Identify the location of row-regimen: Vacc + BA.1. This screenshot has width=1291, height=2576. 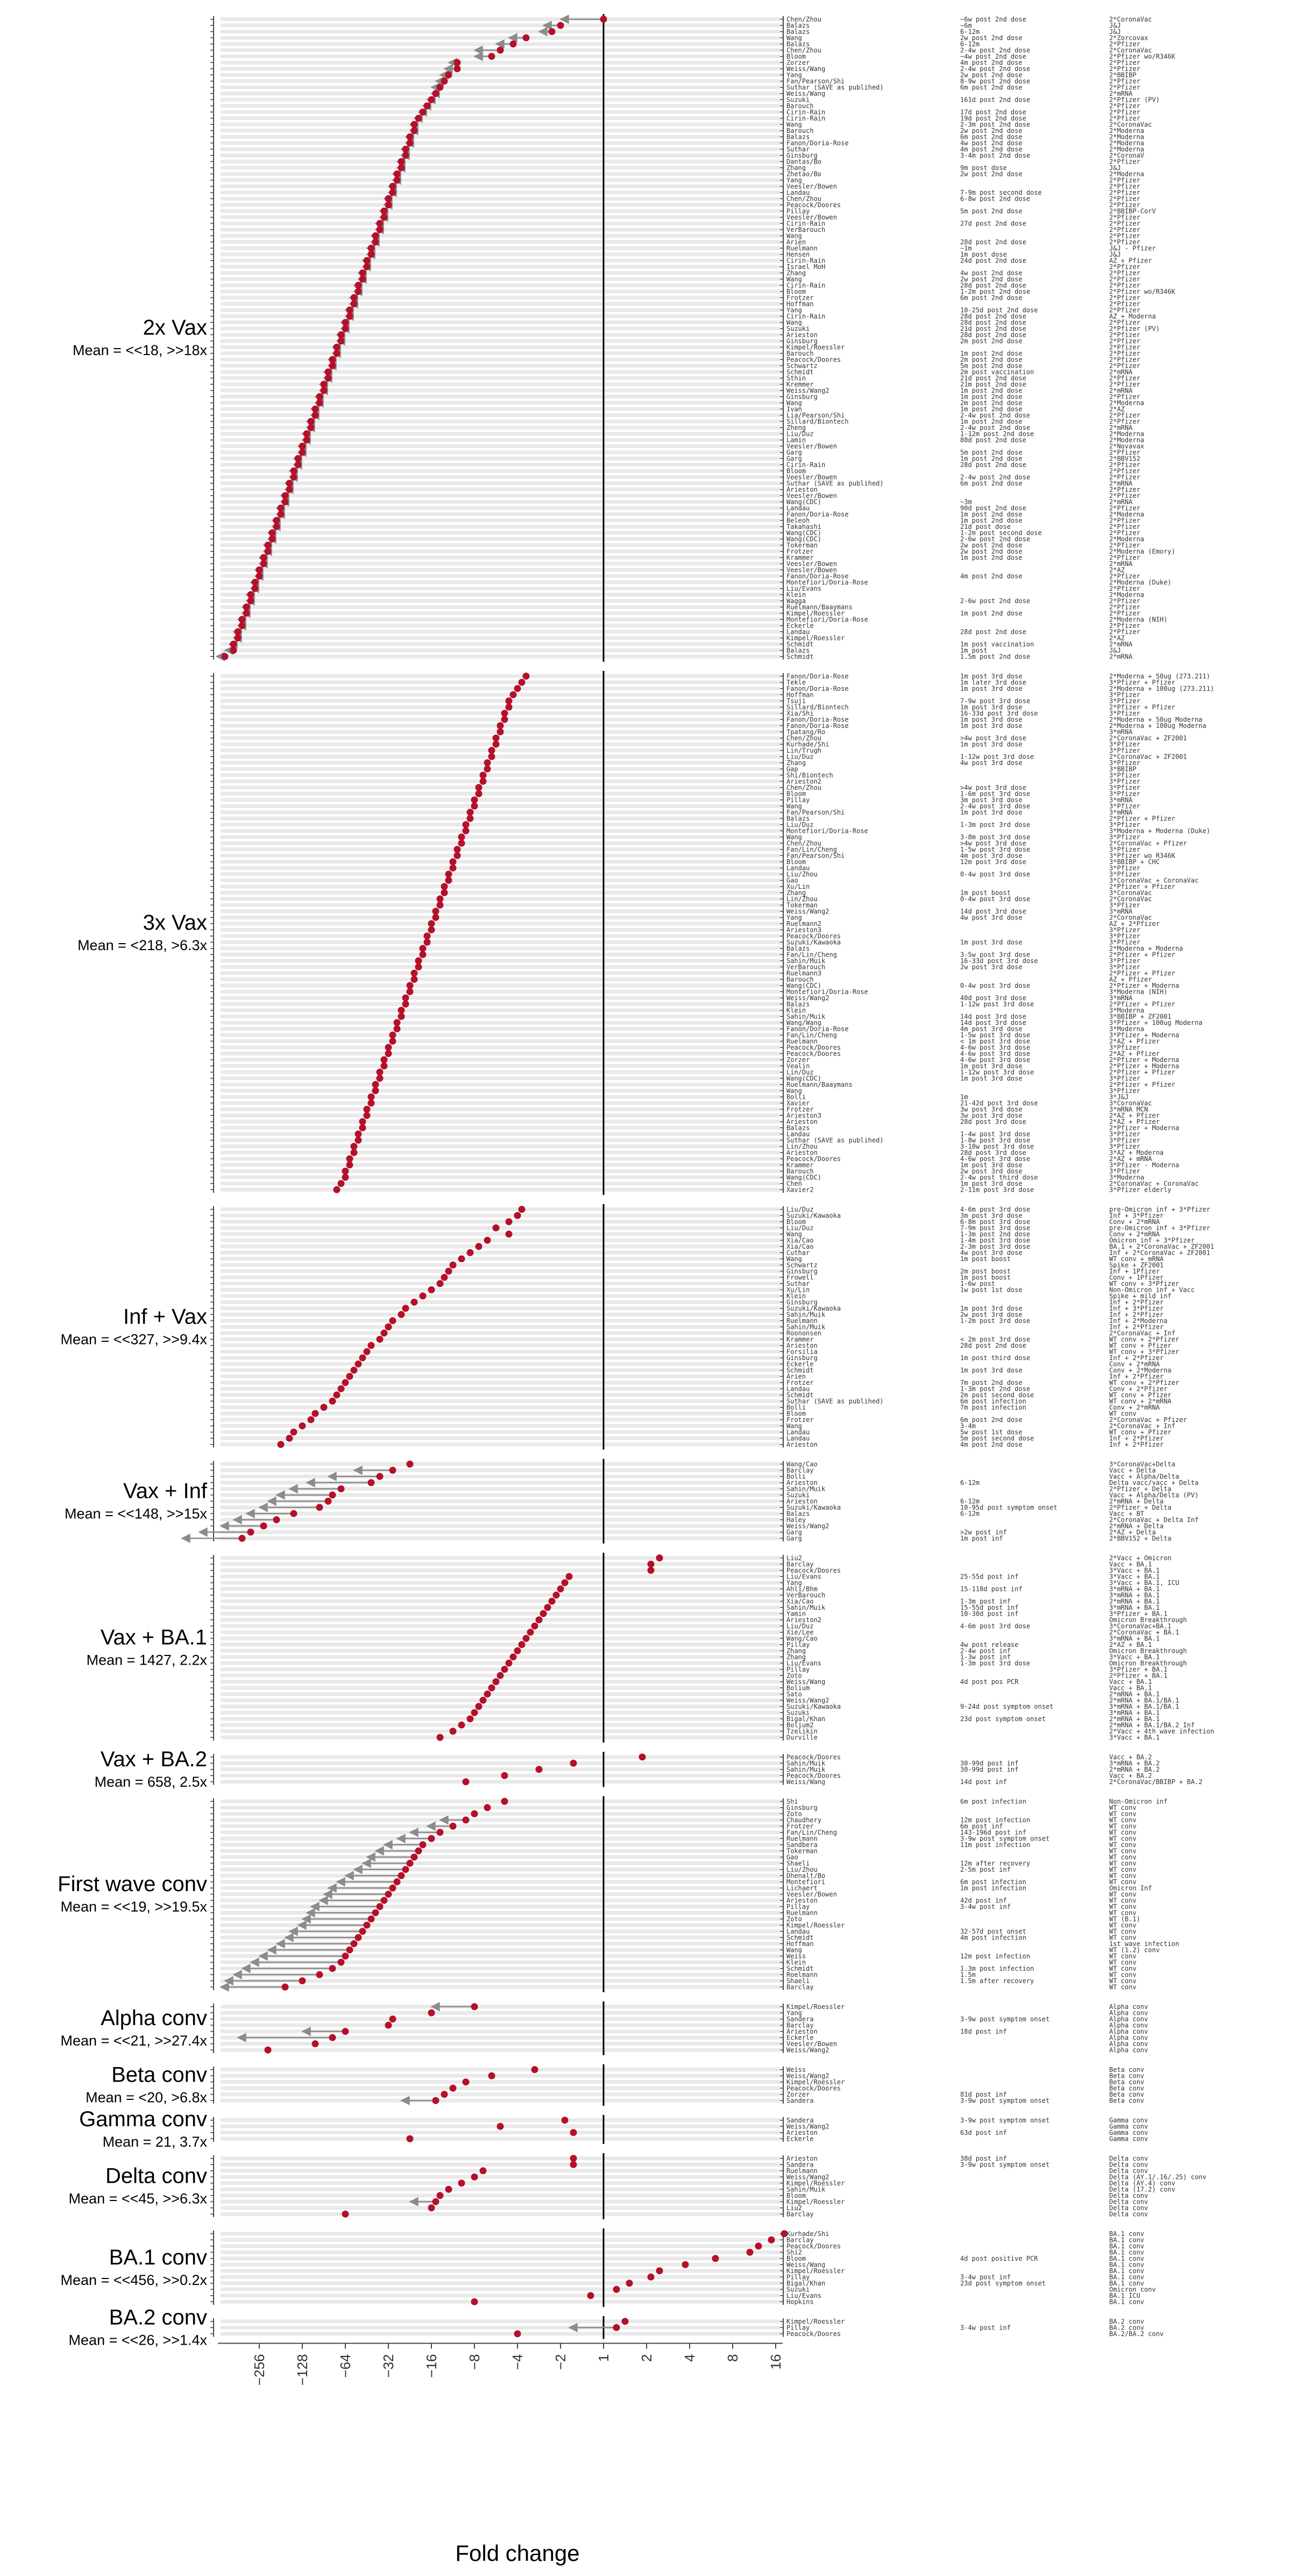
(1130, 1682).